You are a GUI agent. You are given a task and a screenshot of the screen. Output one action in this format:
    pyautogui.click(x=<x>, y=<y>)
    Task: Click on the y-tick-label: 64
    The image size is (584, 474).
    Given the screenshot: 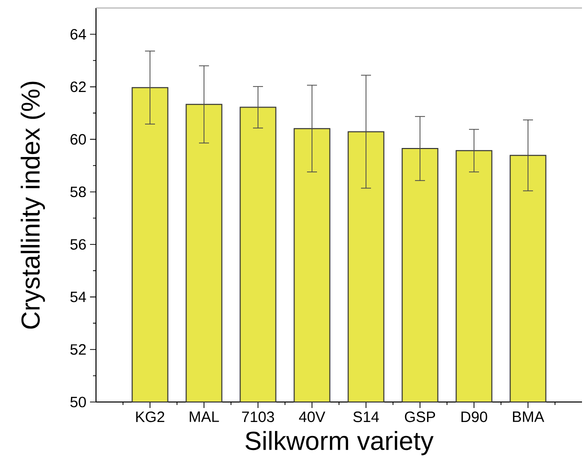 What is the action you would take?
    pyautogui.click(x=78, y=34)
    